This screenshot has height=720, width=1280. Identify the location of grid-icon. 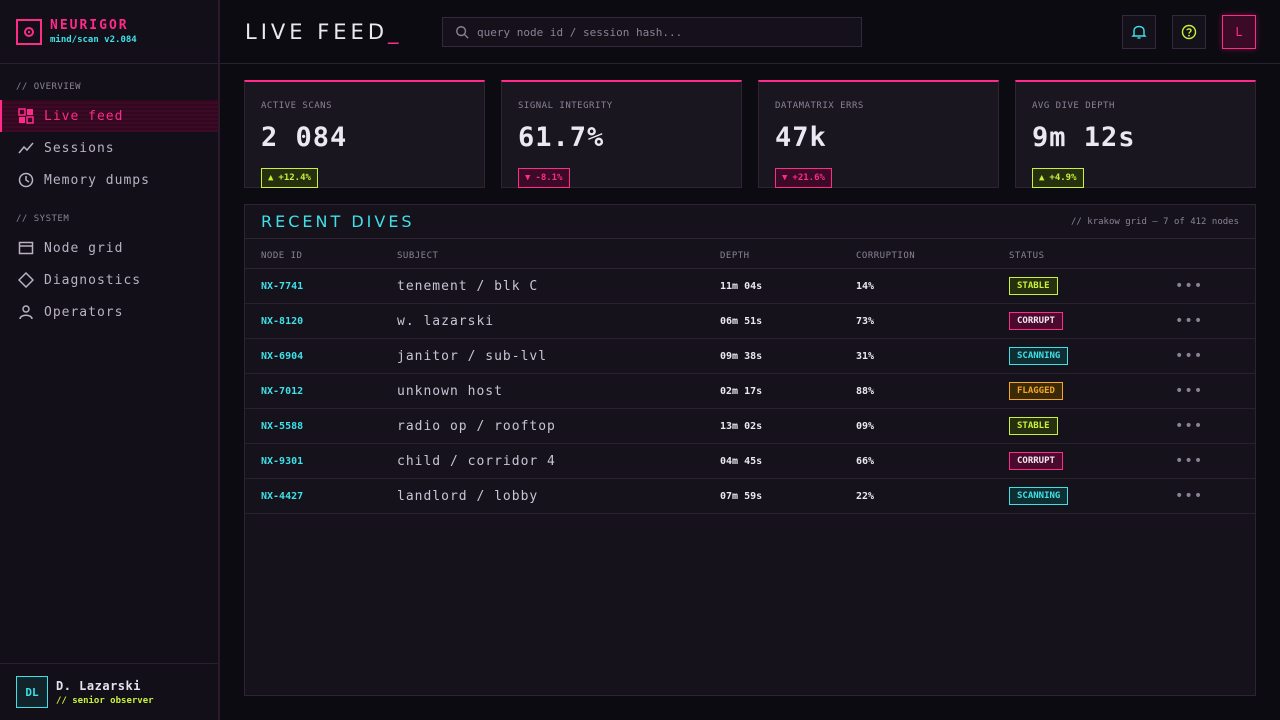
(26, 116).